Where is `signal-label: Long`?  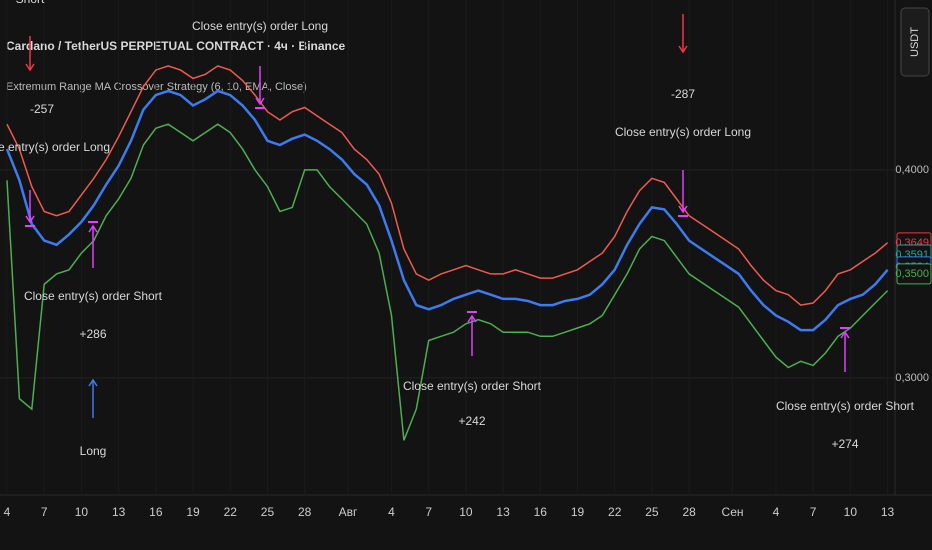
signal-label: Long is located at coordinates (93, 451).